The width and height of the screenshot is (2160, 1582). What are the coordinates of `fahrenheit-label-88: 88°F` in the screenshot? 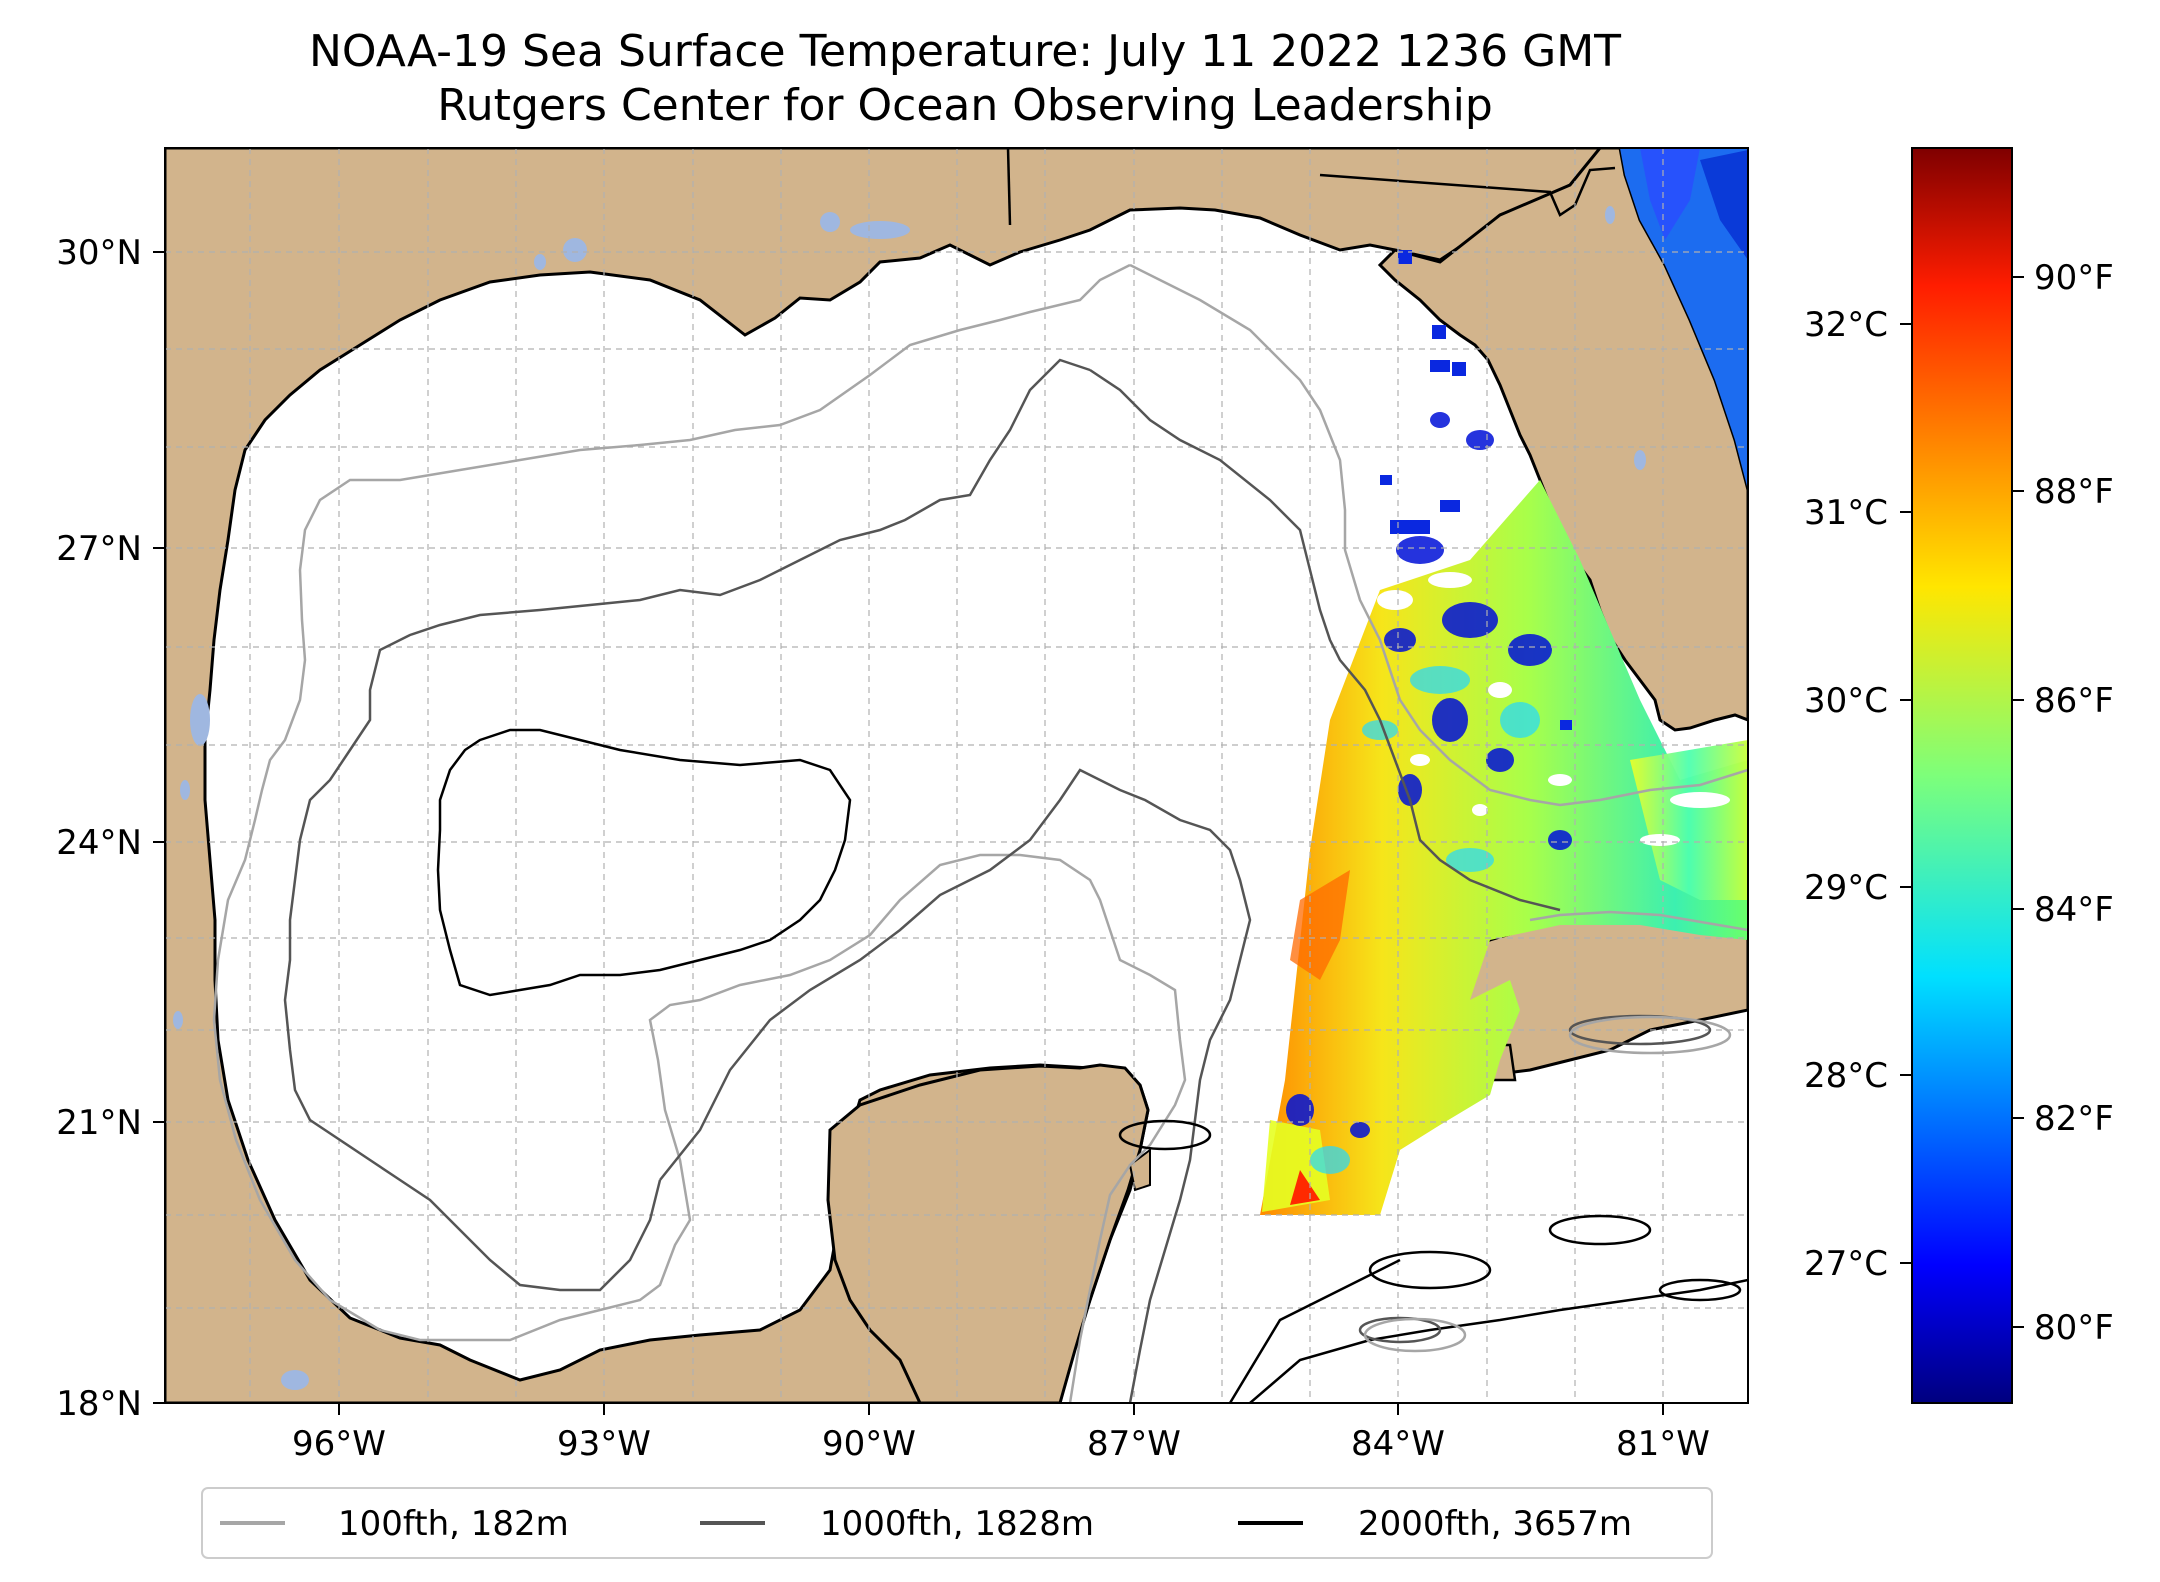 It's located at (2074, 492).